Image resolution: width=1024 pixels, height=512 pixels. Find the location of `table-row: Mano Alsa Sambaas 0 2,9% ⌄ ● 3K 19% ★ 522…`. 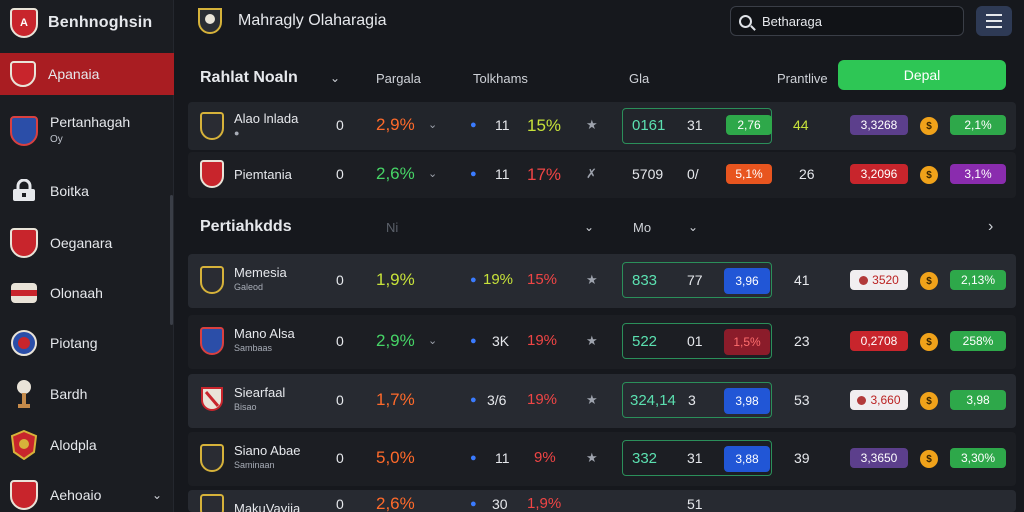

table-row: Mano Alsa Sambaas 0 2,9% ⌄ ● 3K 19% ★ 522… is located at coordinates (602, 342).